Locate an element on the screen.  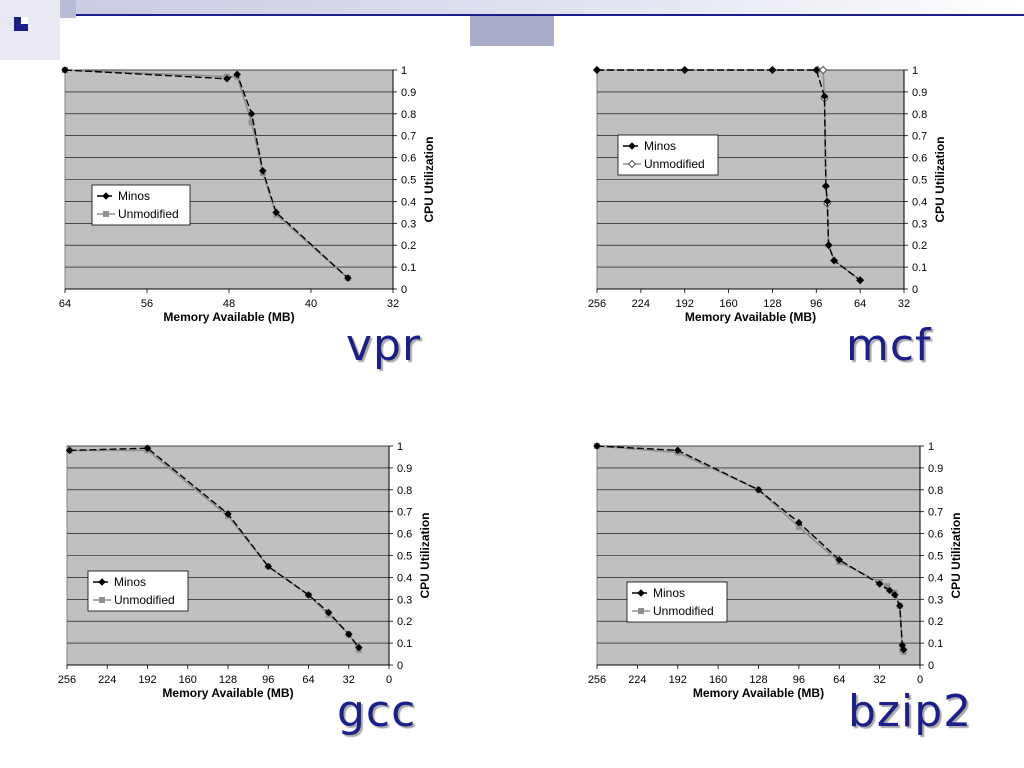
legend-marker-minos is located at coordinates (641, 593).